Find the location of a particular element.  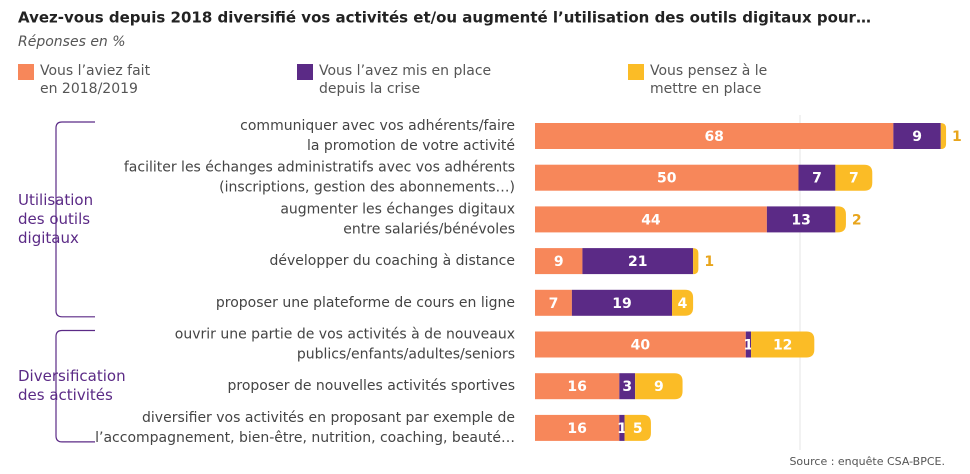

category-label: développer du coaching à distance is located at coordinates (392, 261).